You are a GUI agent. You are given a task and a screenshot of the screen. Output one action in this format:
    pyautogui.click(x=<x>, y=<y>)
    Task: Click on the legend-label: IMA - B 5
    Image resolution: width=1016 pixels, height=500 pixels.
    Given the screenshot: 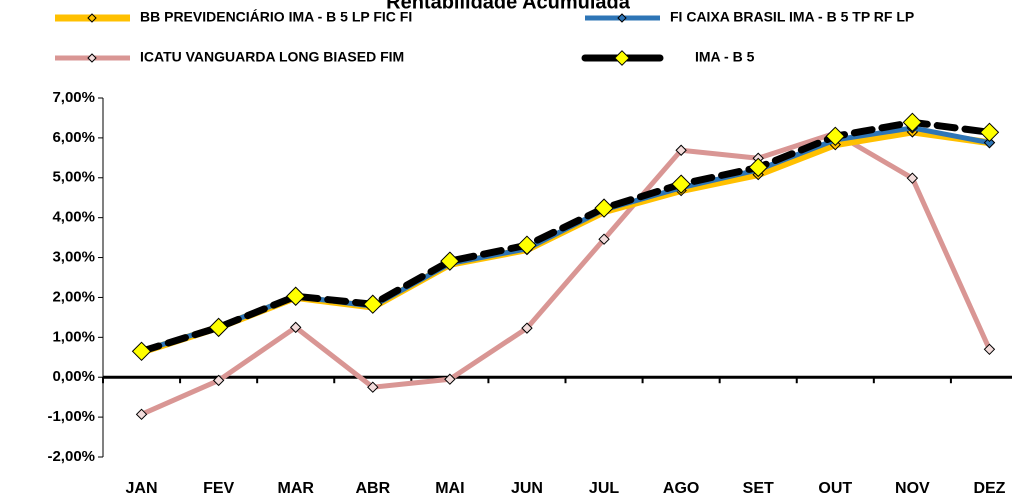 What is the action you would take?
    pyautogui.click(x=725, y=57)
    